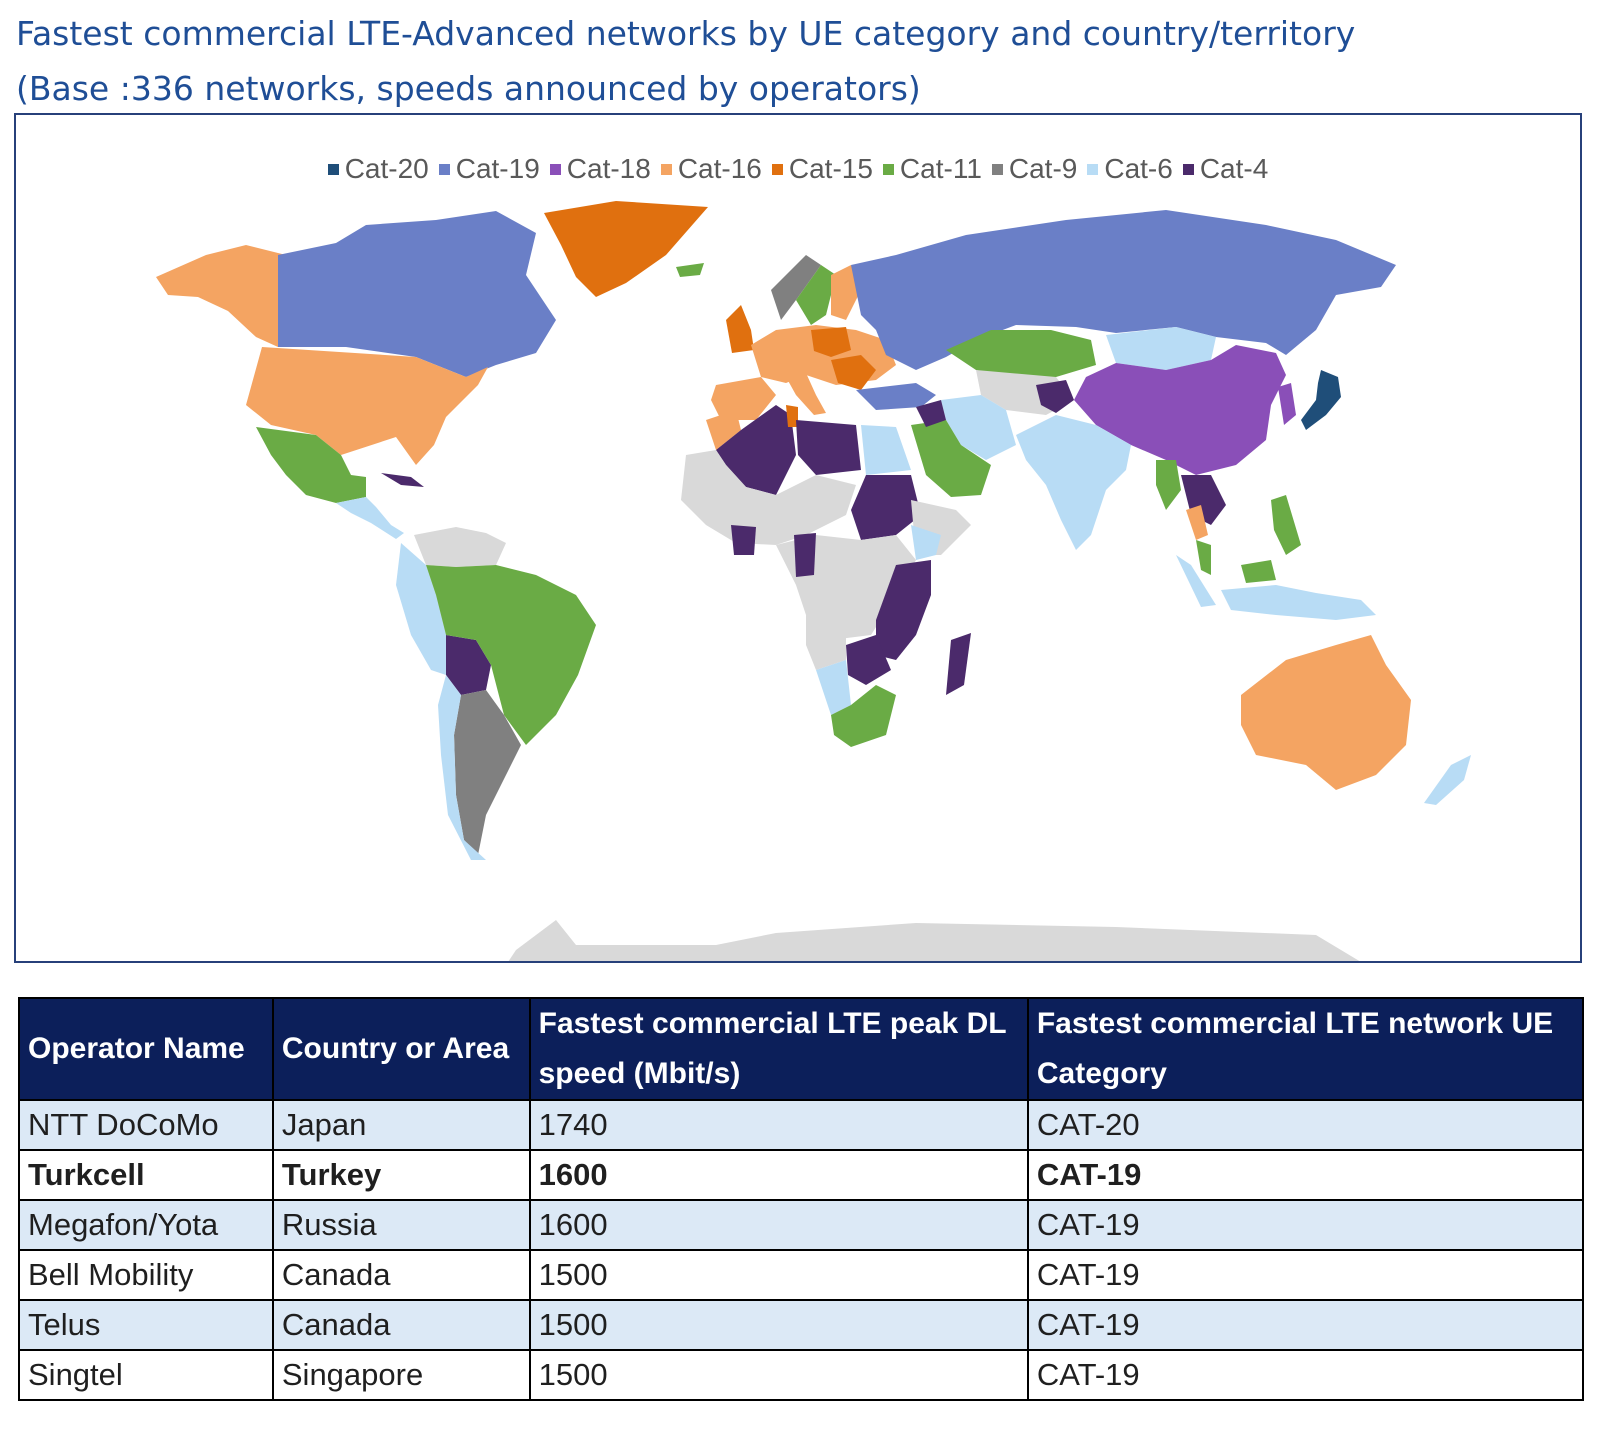 The height and width of the screenshot is (1429, 1600). What do you see at coordinates (1180, 410) in the screenshot?
I see `region-china` at bounding box center [1180, 410].